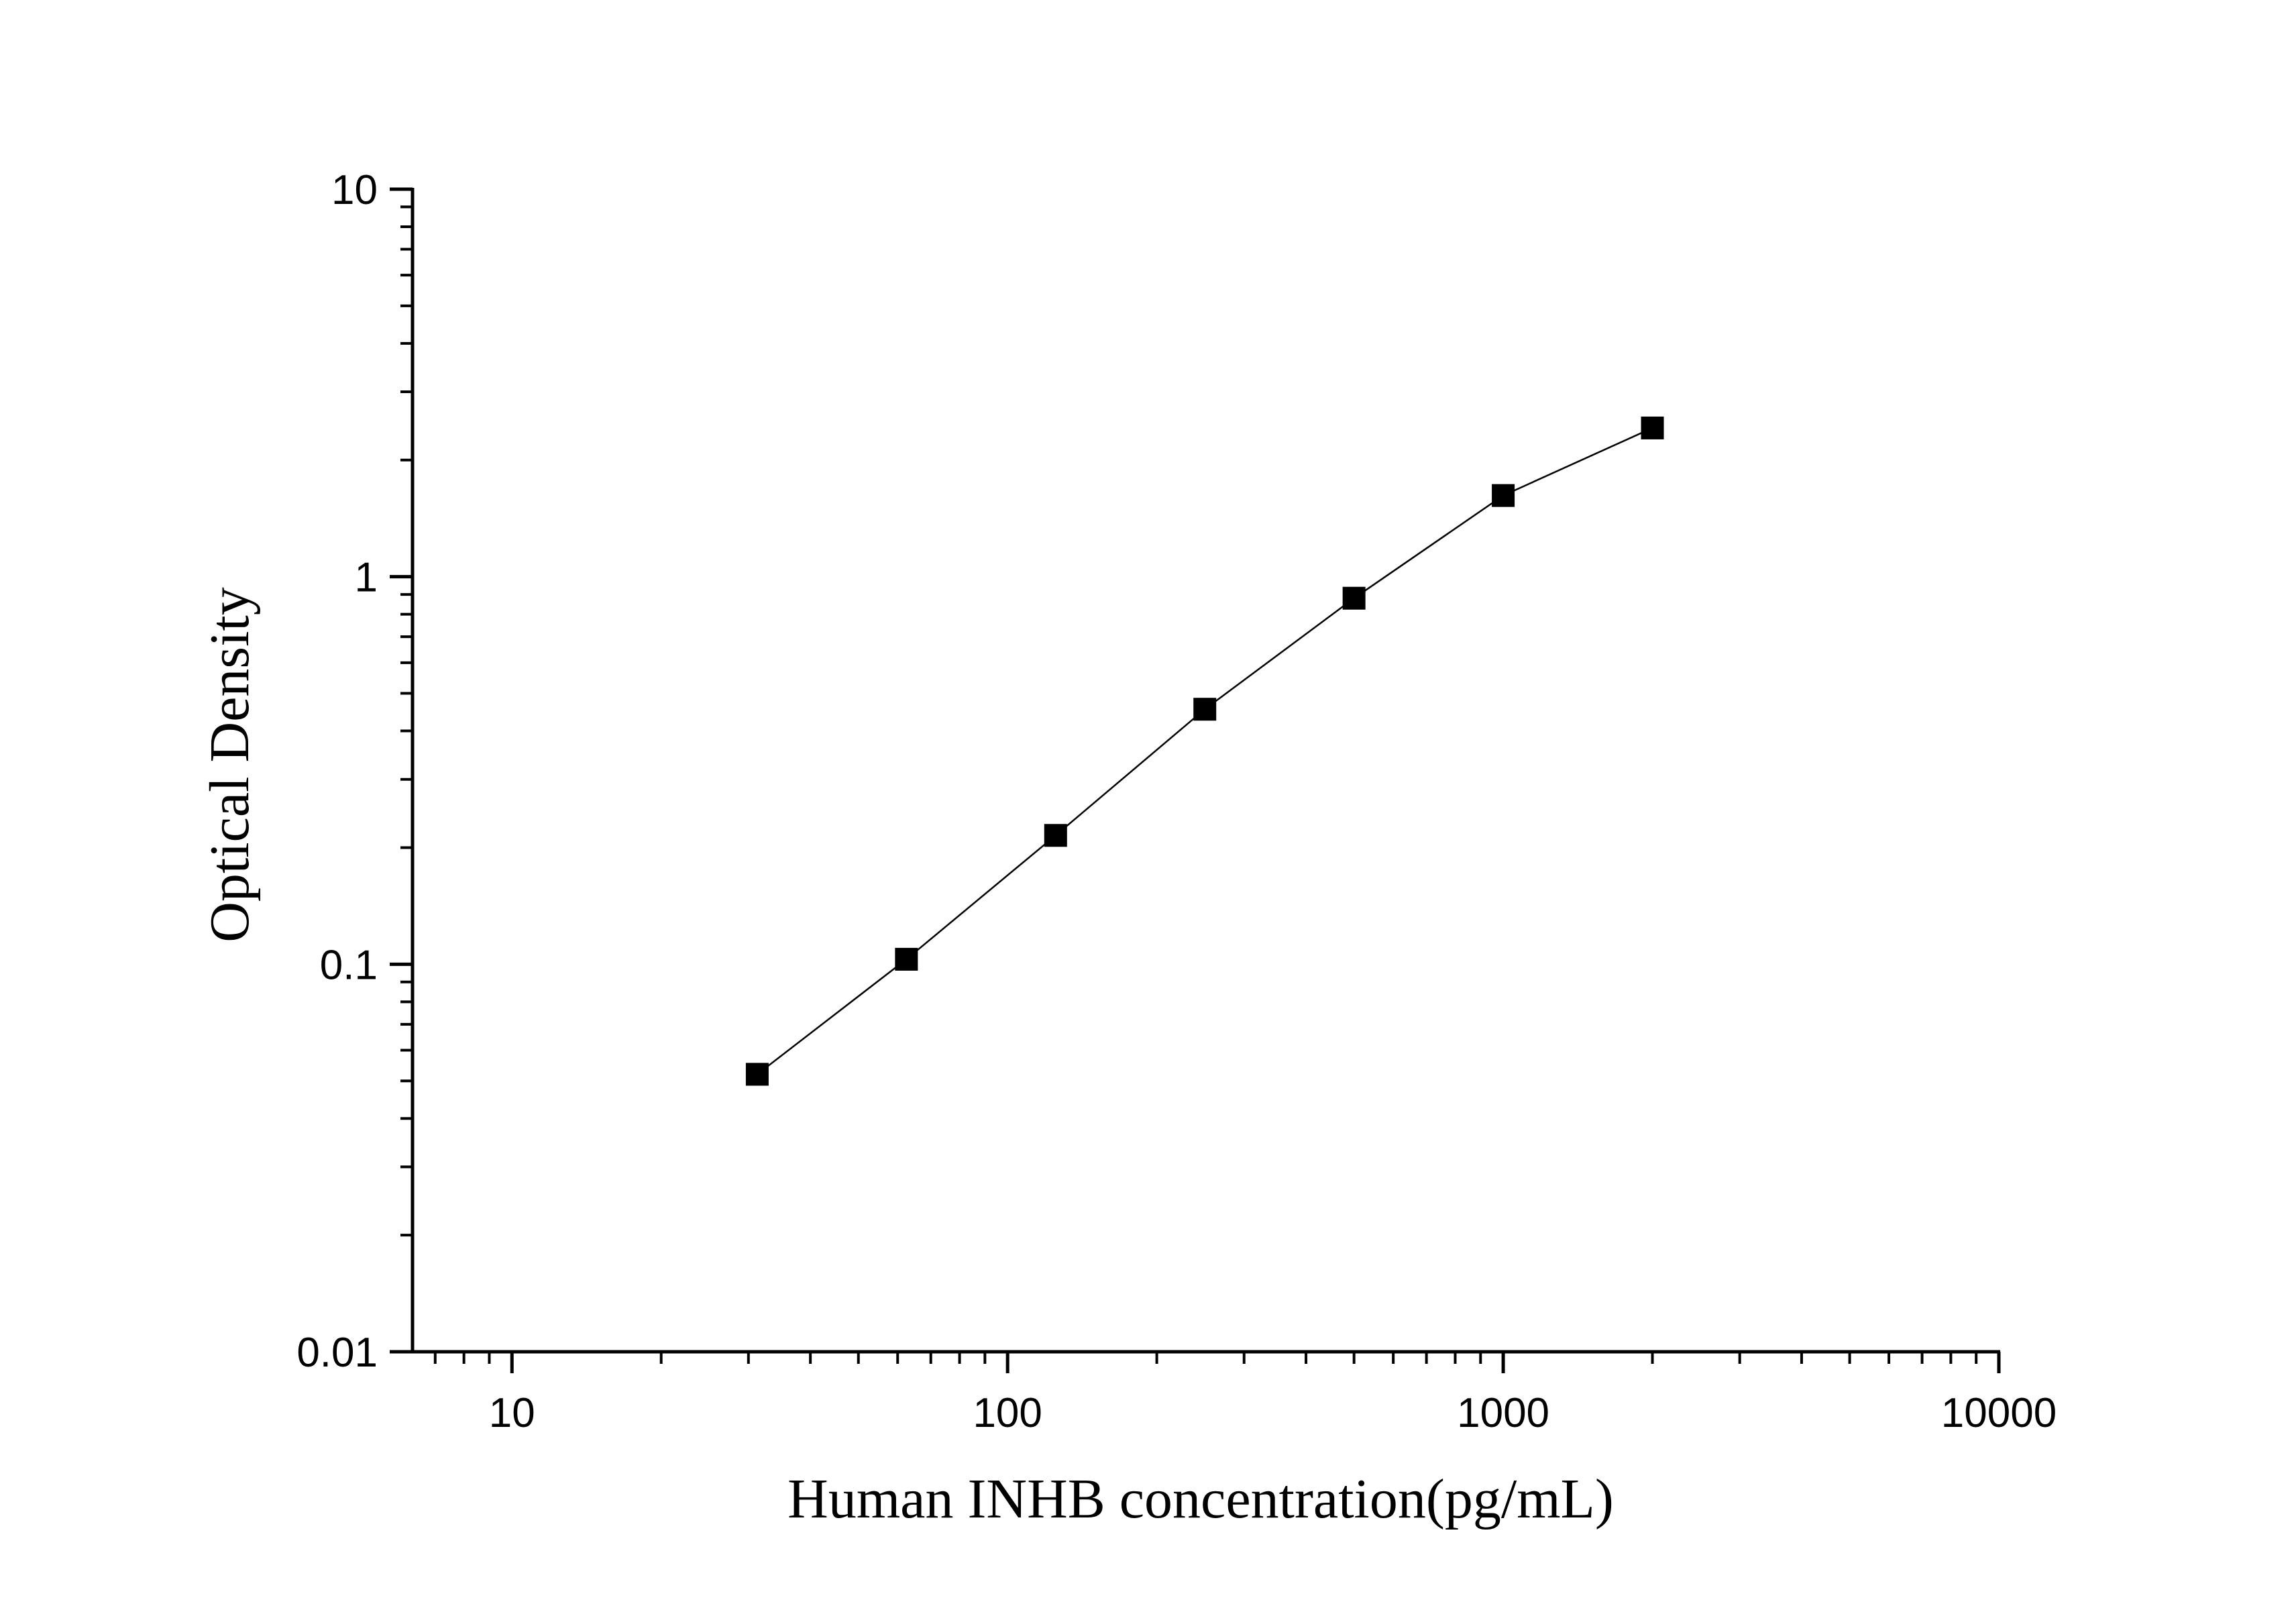 This screenshot has height=1604, width=2296. I want to click on x-tick-label: 10, so click(512, 1413).